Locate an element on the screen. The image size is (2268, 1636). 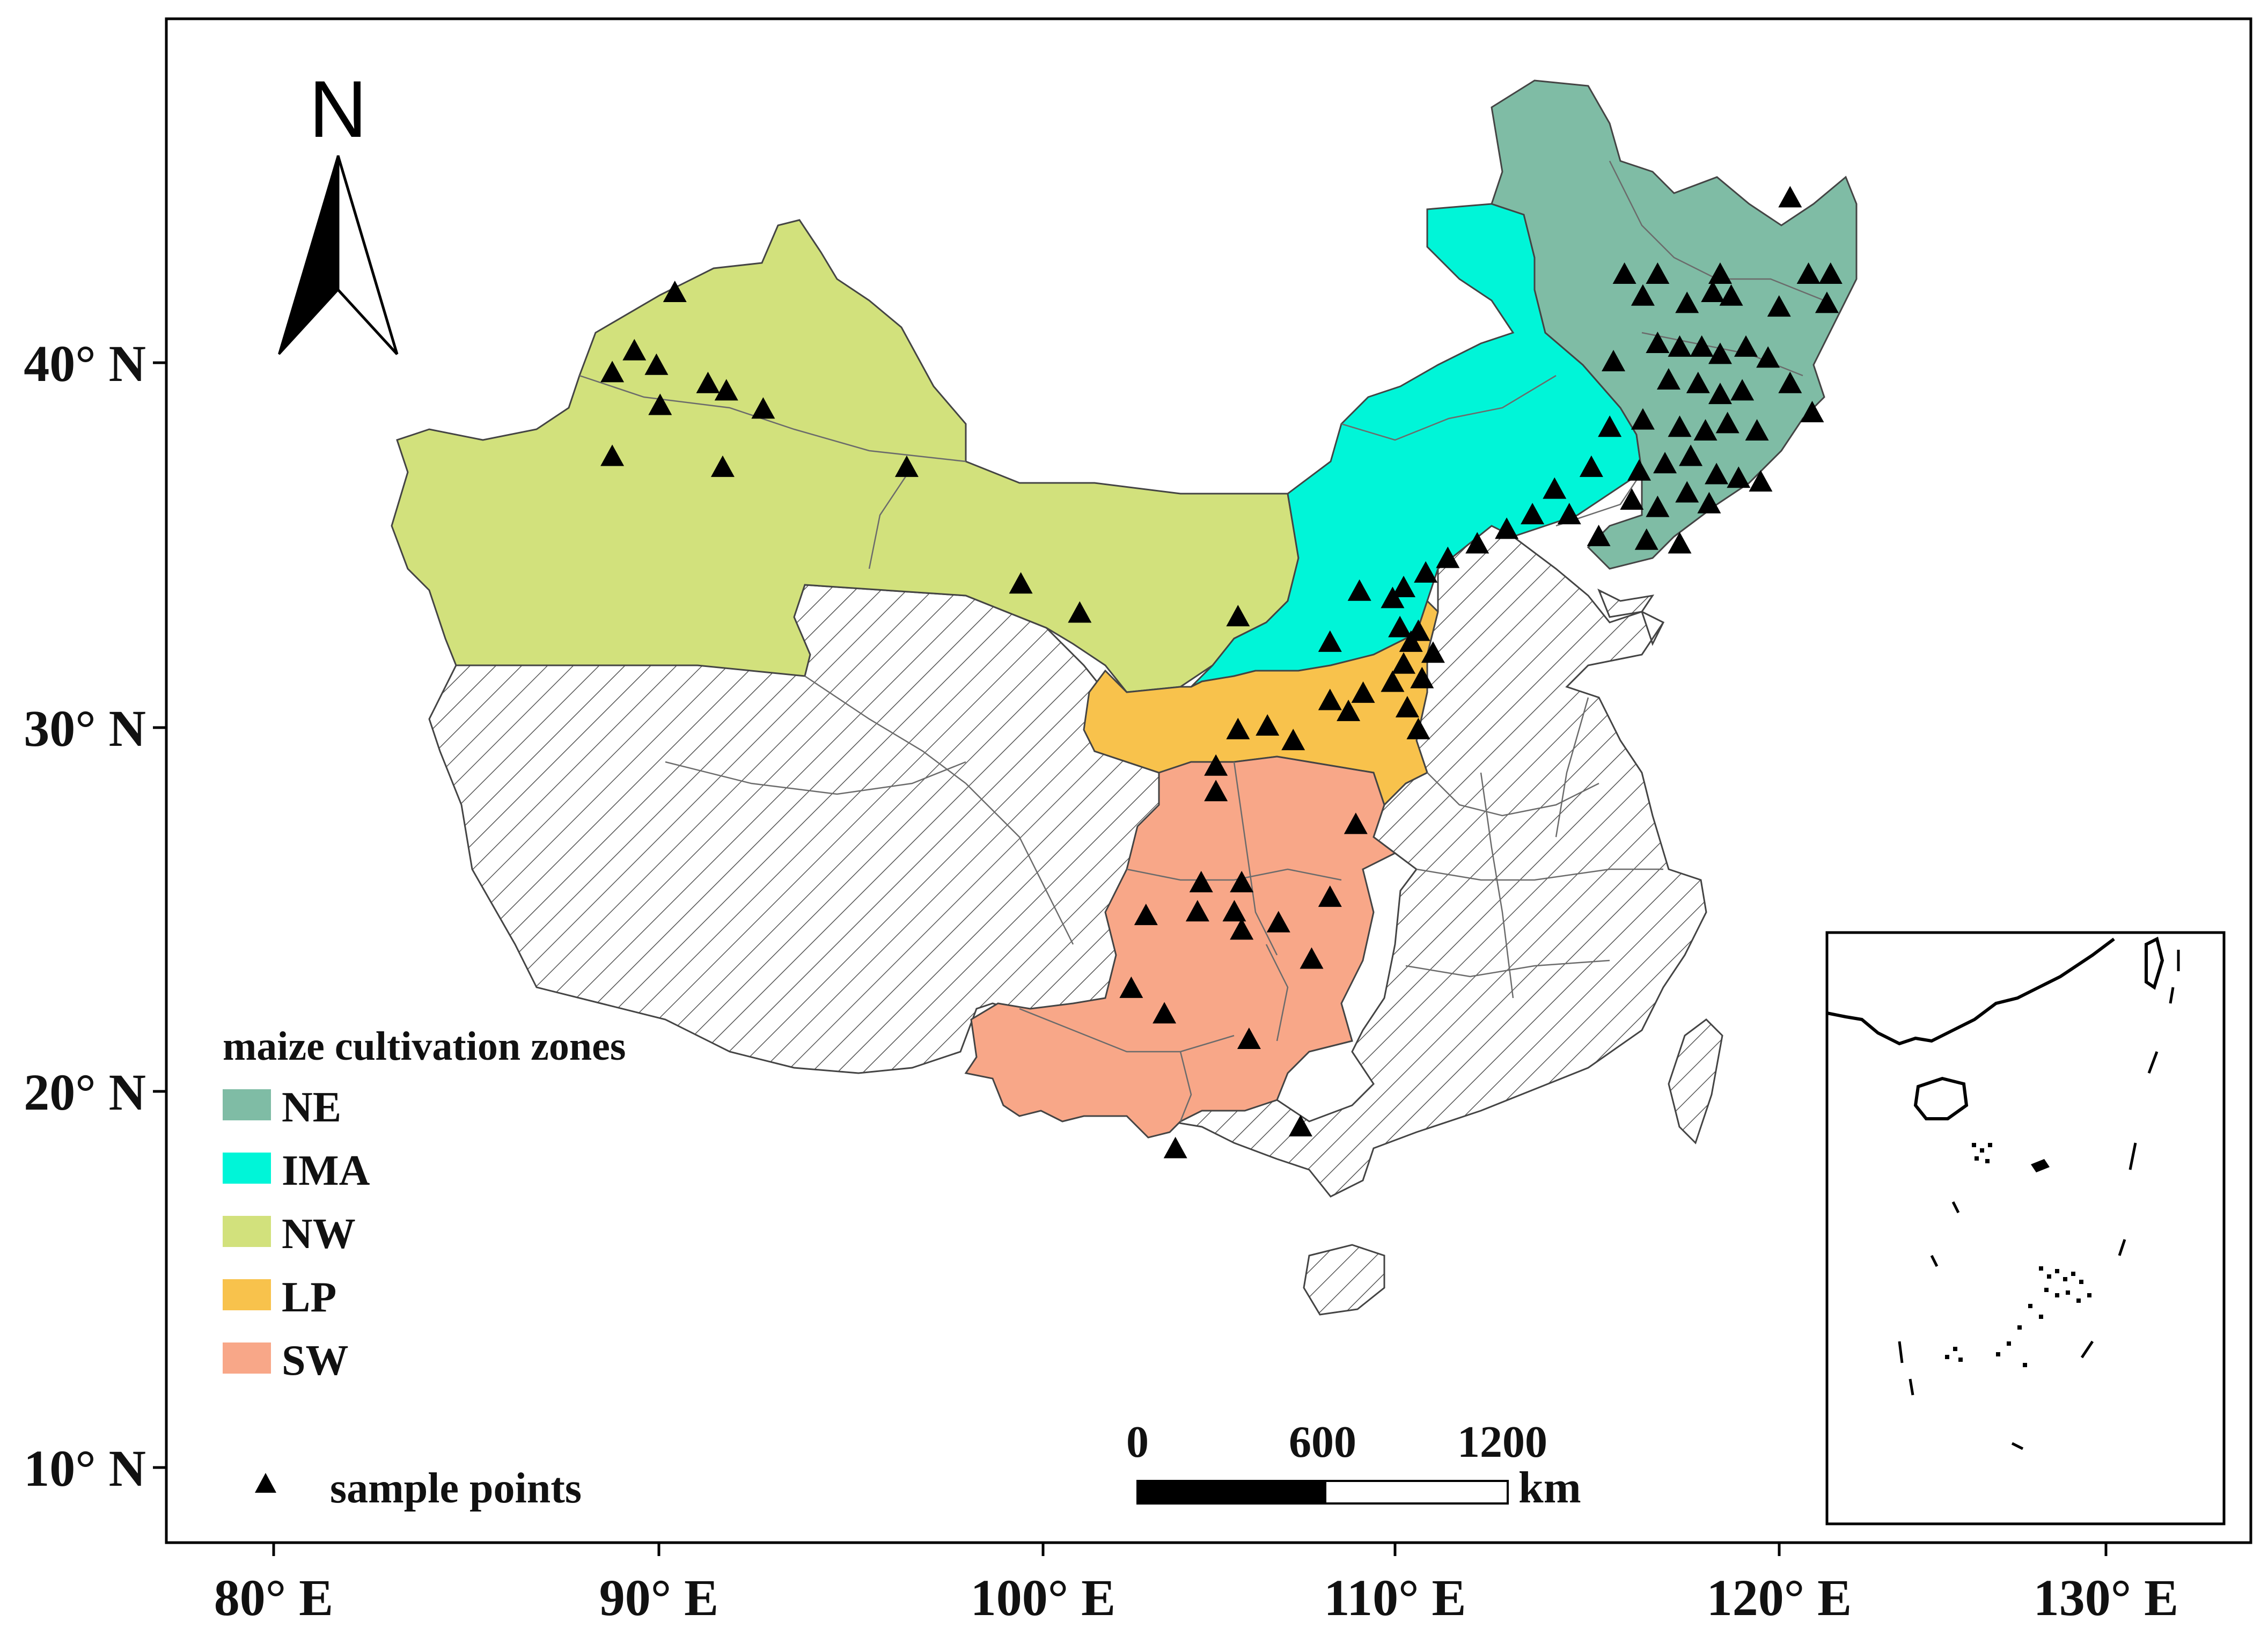
north-arrow-label: N is located at coordinates (338, 109).